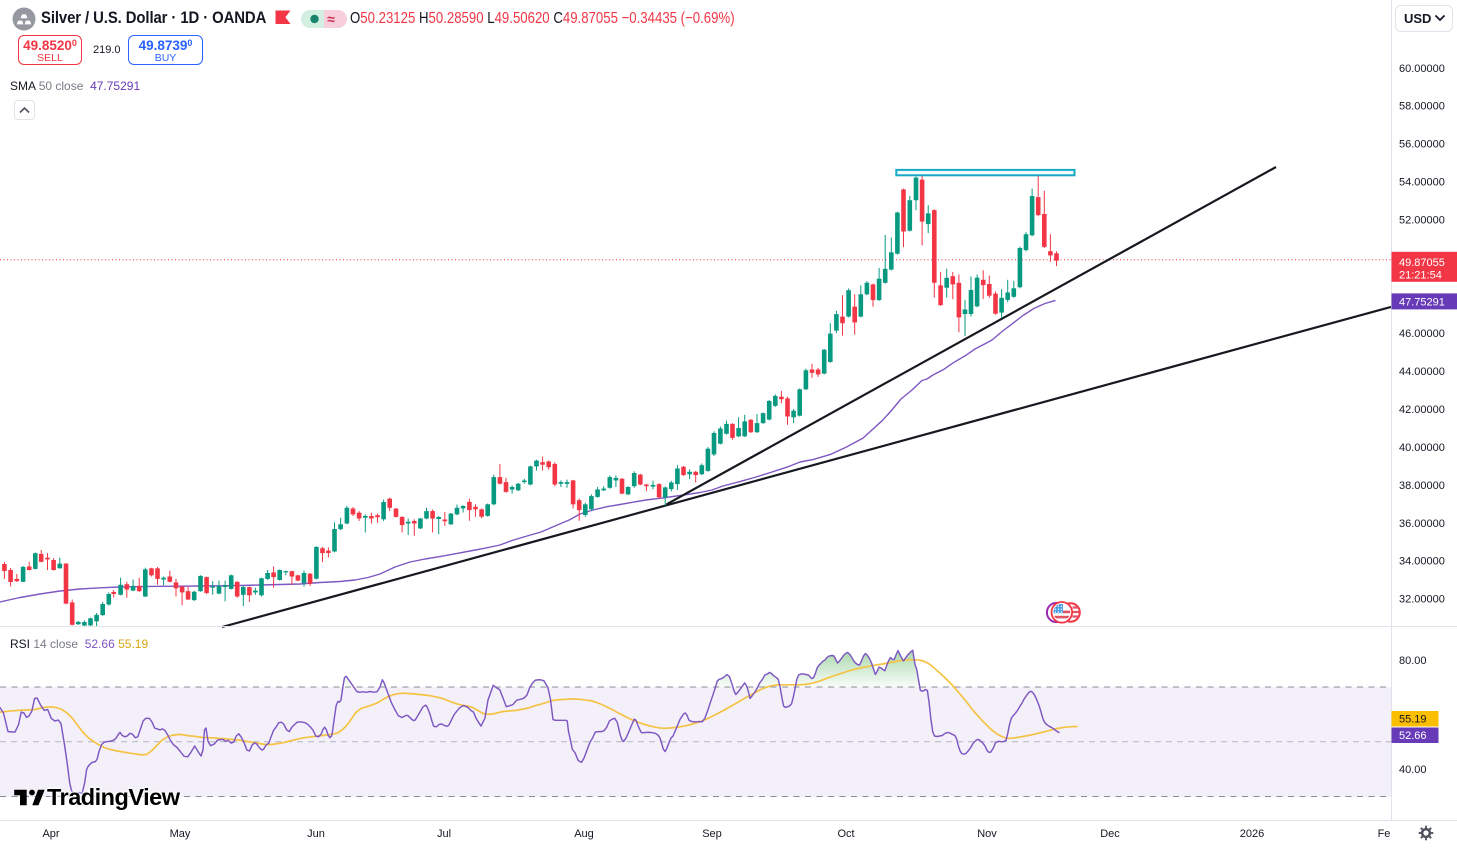 This screenshot has height=849, width=1457. I want to click on svg-text: Sep, so click(712, 834).